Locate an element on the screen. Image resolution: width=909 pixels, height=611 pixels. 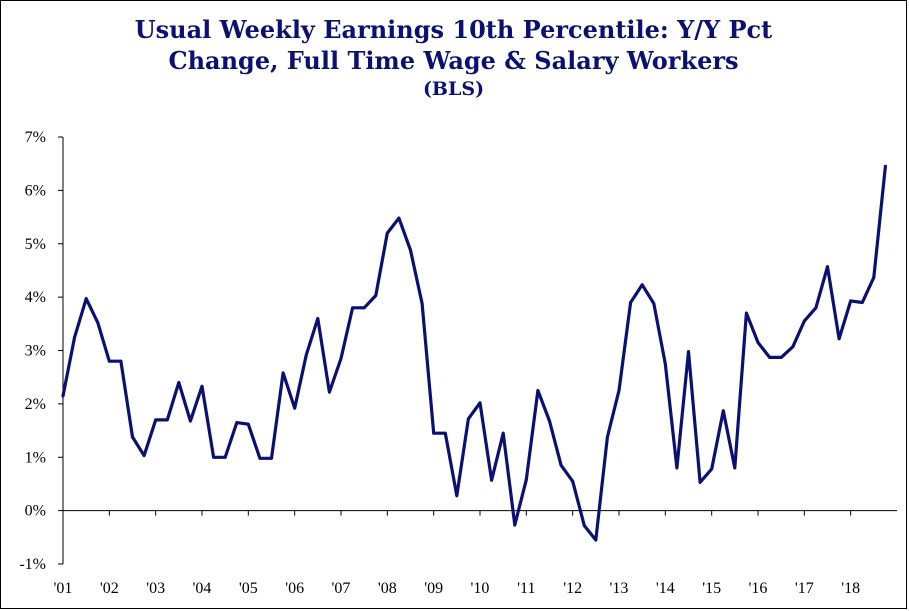
x-tick-label: '14 is located at coordinates (665, 588).